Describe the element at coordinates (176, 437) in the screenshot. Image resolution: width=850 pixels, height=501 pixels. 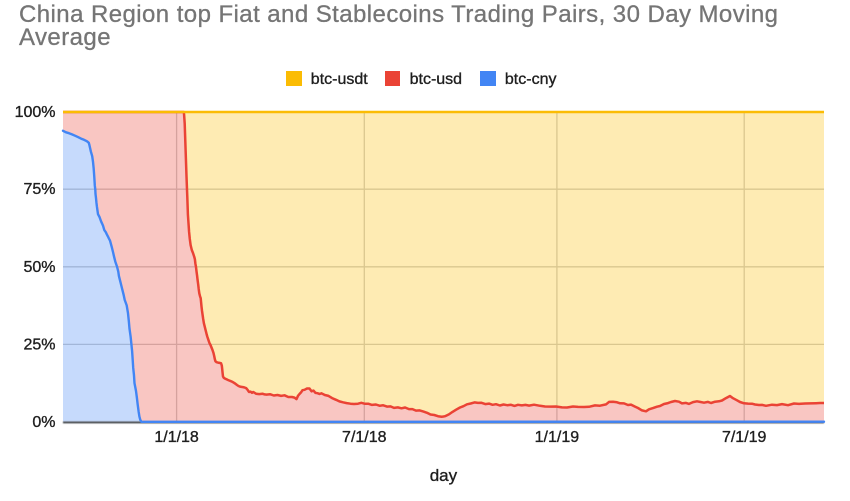
I see `svg-text: 1/1/18` at that location.